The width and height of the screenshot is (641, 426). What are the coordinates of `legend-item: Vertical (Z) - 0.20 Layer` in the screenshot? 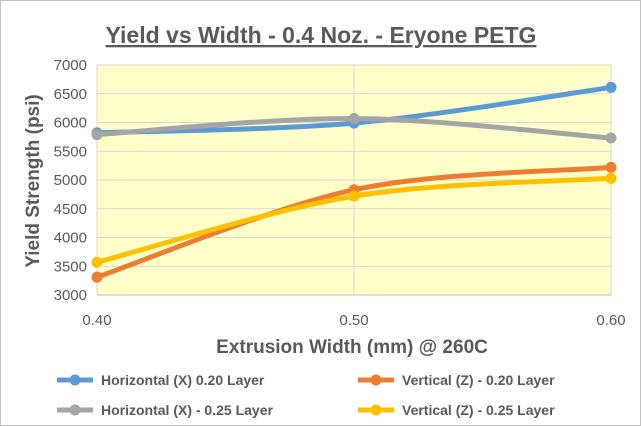 It's located at (456, 380).